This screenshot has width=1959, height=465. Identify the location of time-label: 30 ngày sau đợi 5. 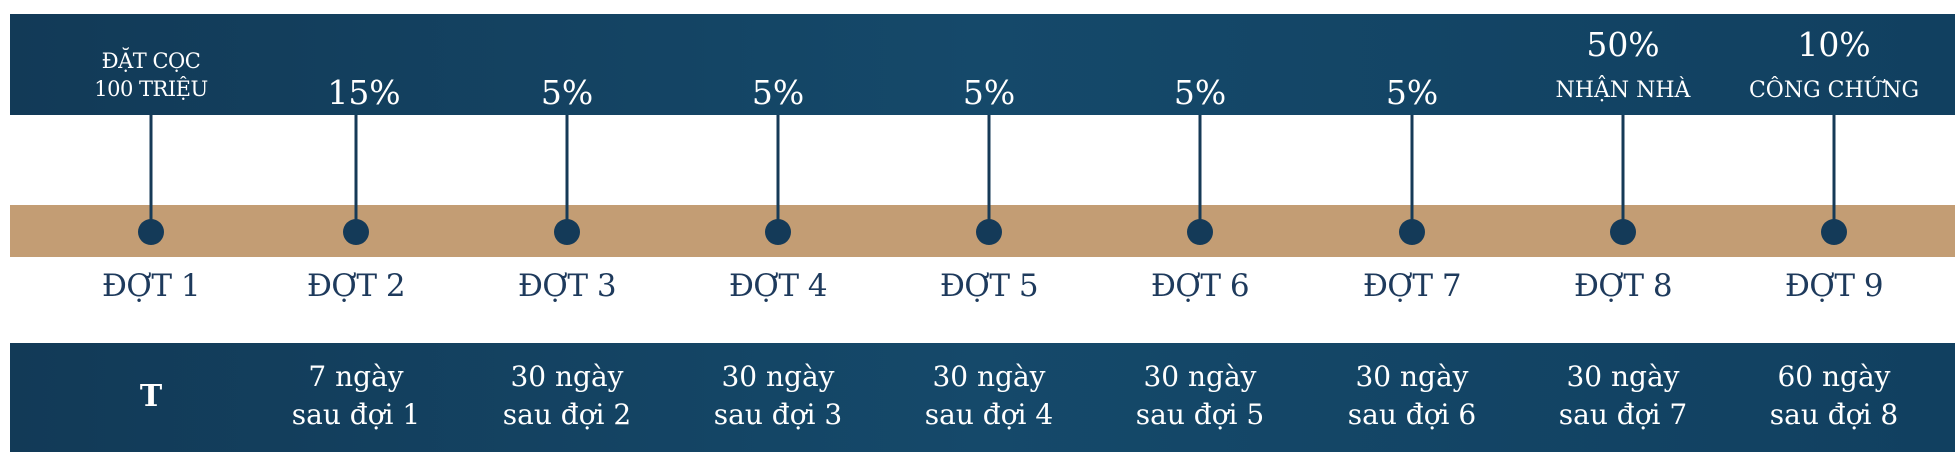
(1200, 396).